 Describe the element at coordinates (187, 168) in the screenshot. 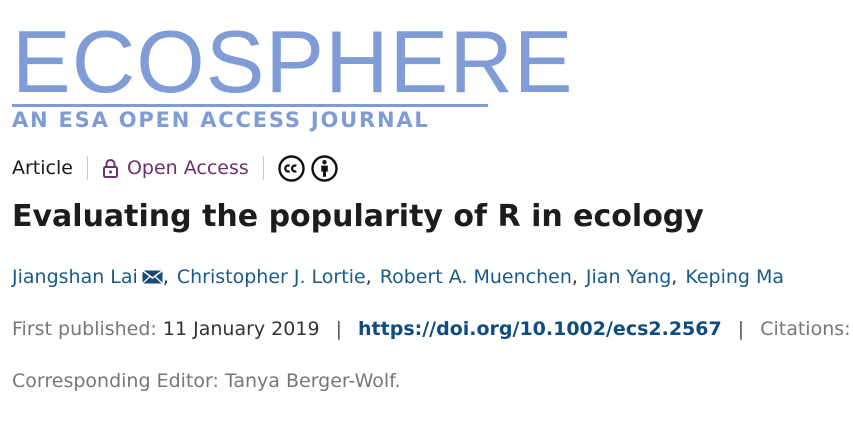

I see `open-access-label: Open Access` at that location.